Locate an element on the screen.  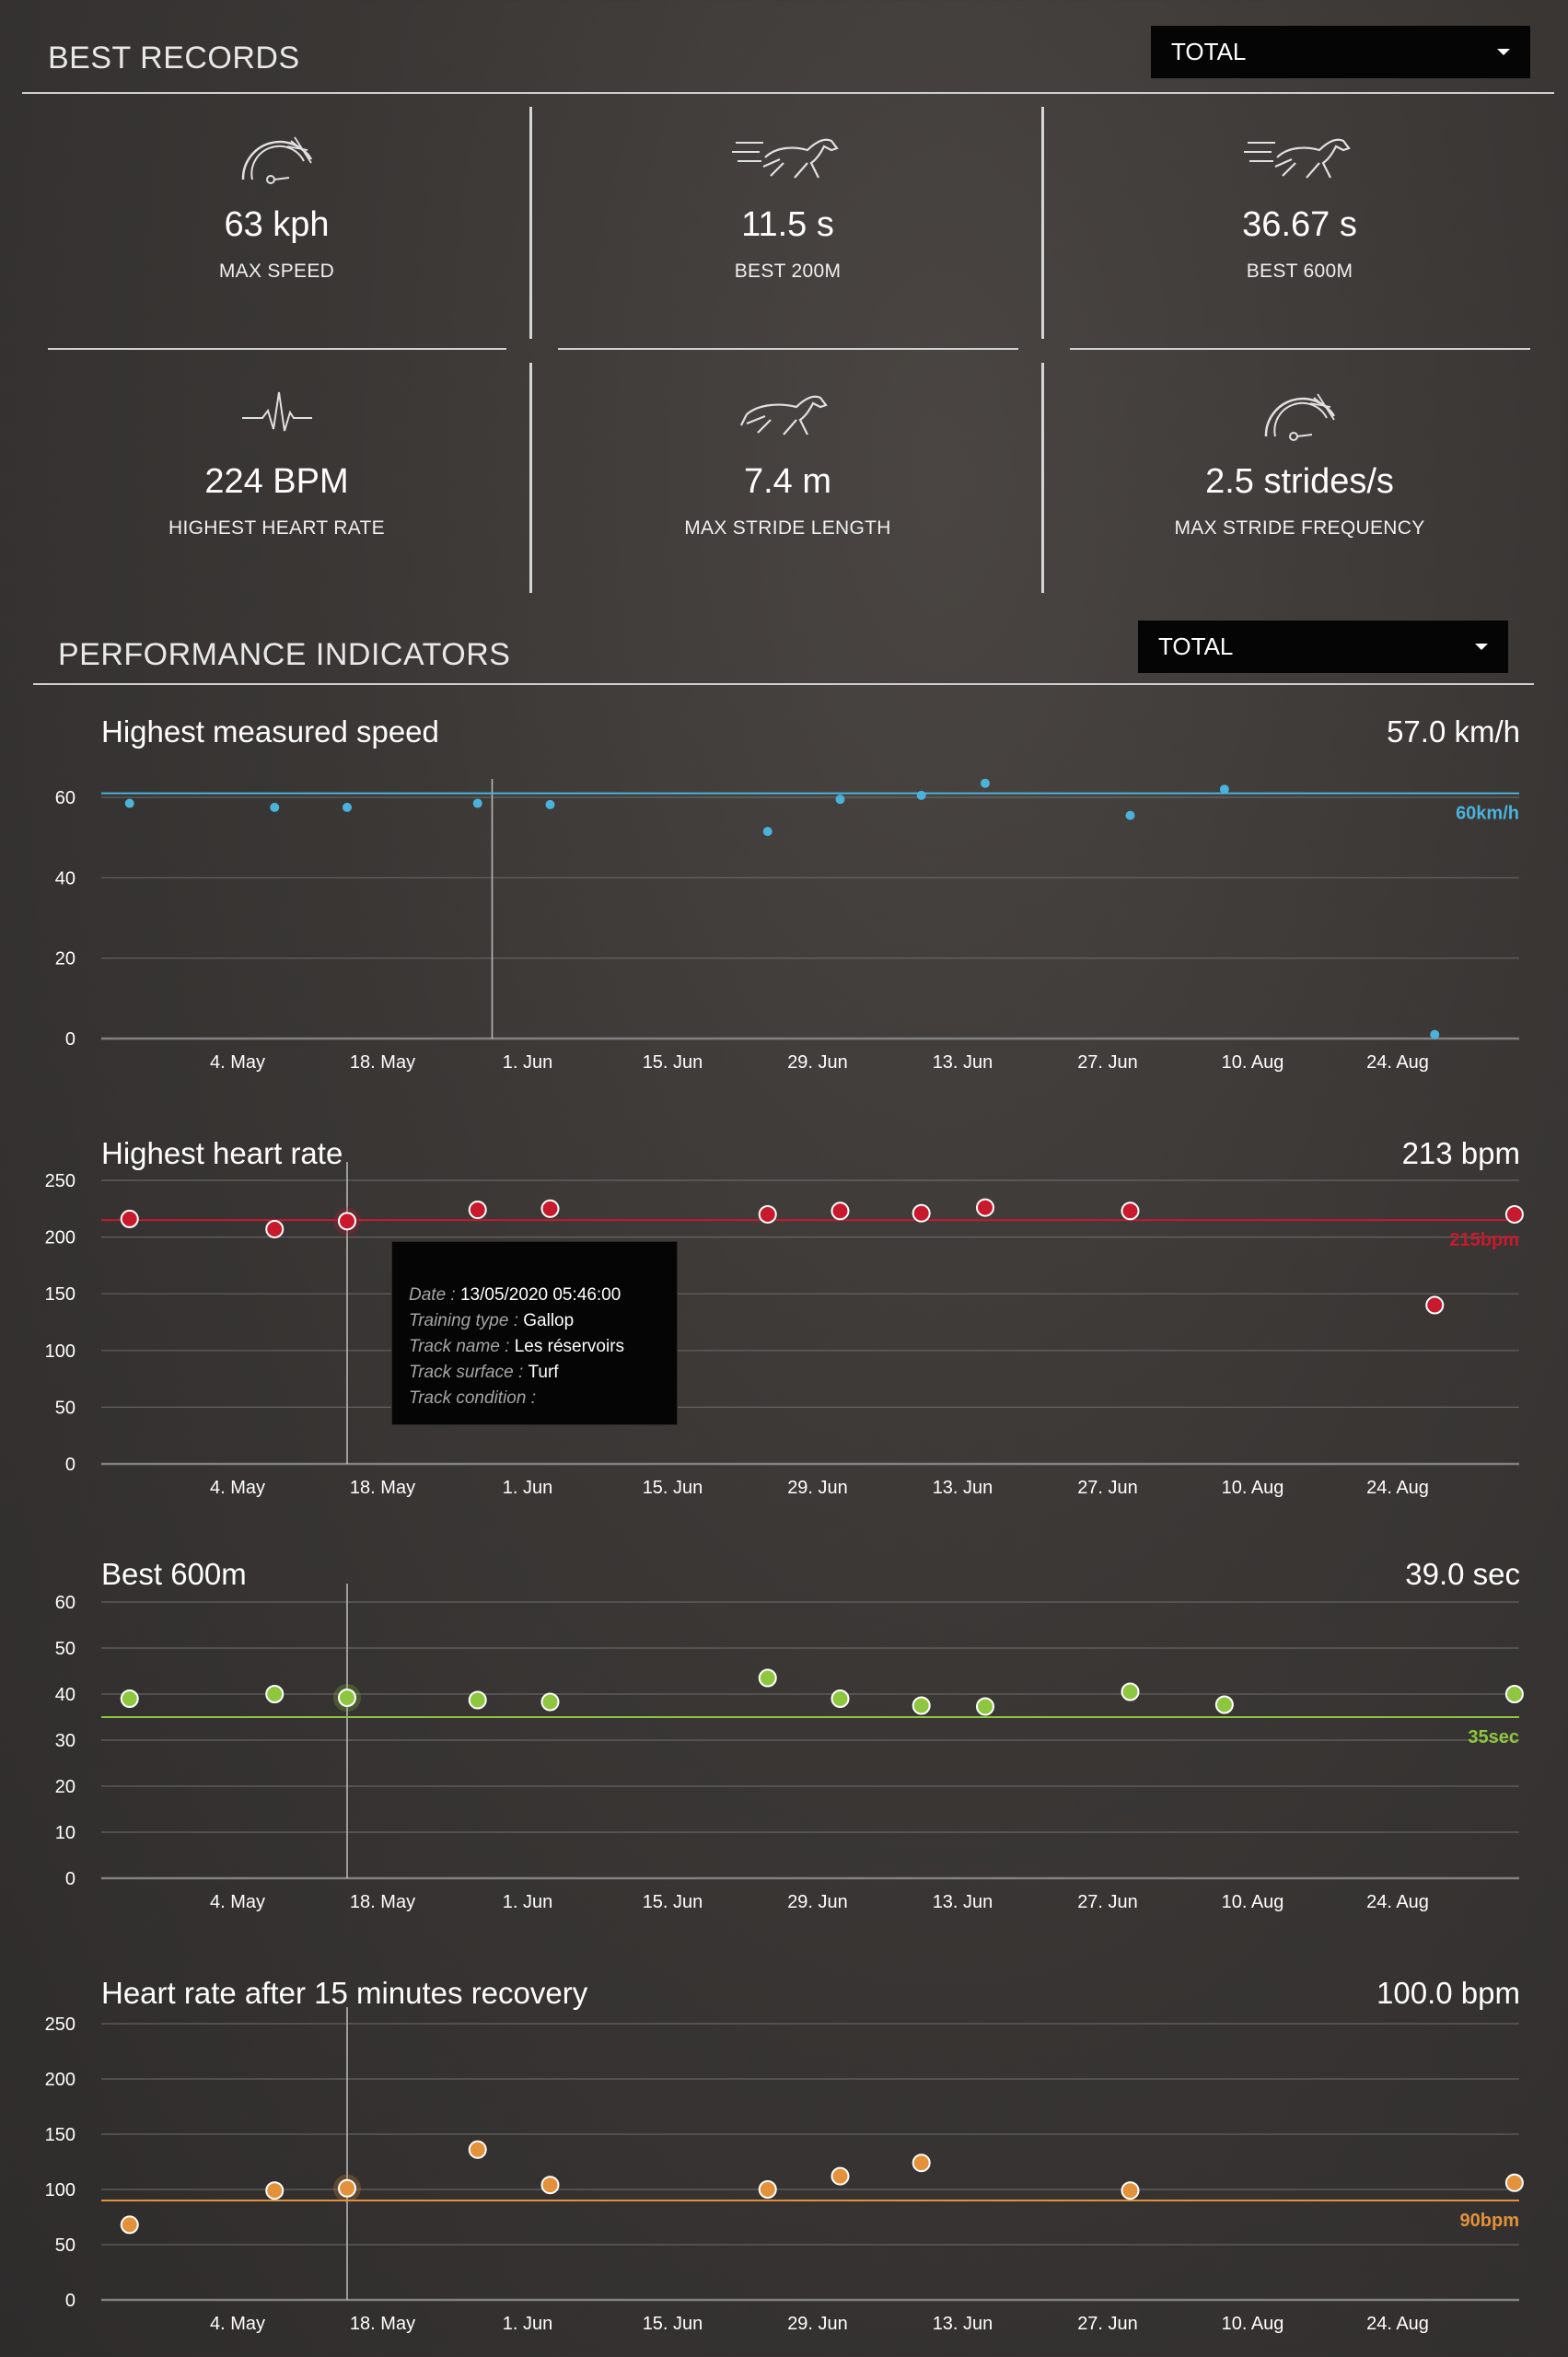
chart-title: Highest heart rate is located at coordinates (222, 1153).